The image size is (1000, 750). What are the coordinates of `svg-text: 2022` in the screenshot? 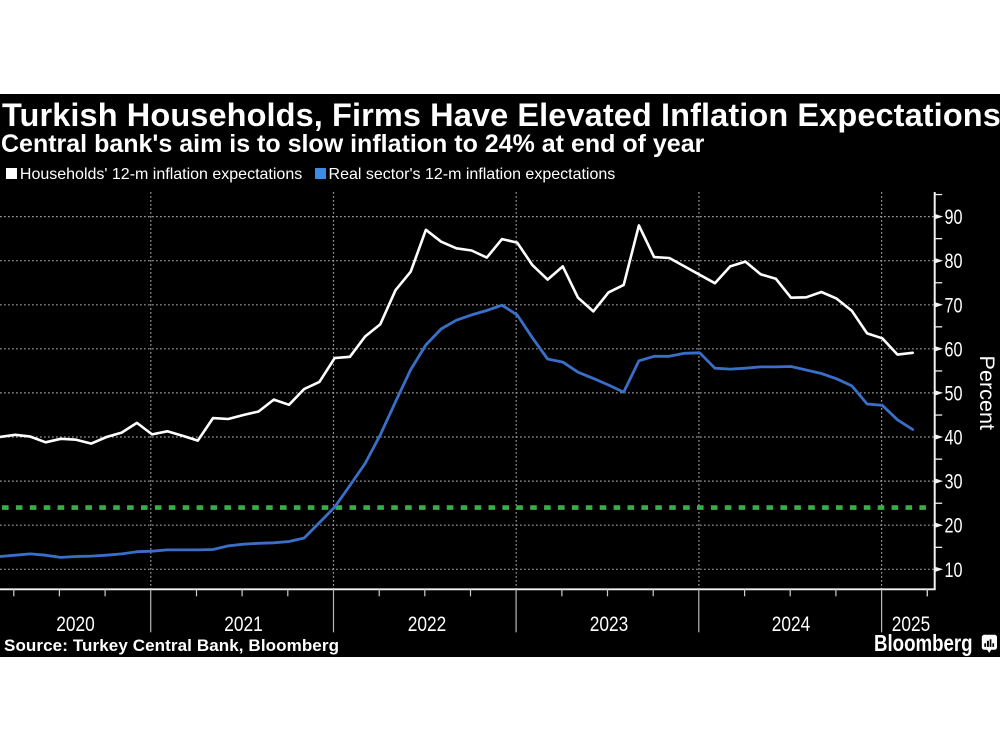 It's located at (427, 624).